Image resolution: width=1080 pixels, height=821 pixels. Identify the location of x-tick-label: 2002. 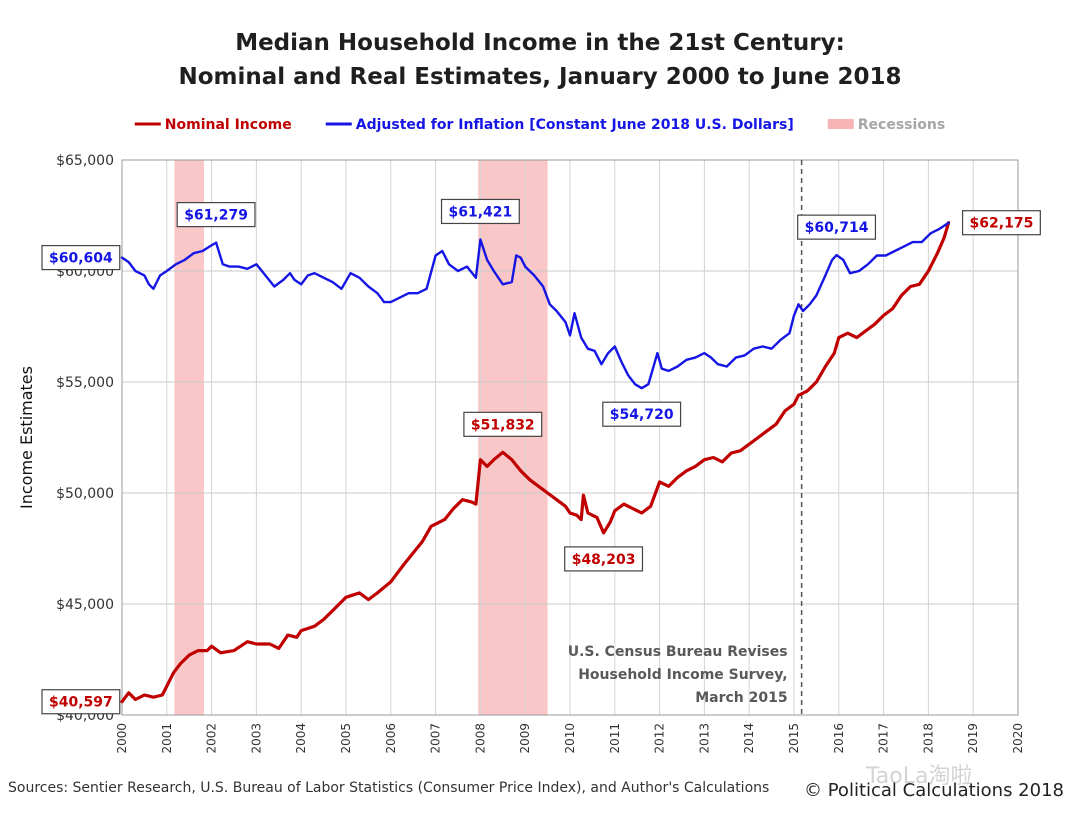
(212, 738).